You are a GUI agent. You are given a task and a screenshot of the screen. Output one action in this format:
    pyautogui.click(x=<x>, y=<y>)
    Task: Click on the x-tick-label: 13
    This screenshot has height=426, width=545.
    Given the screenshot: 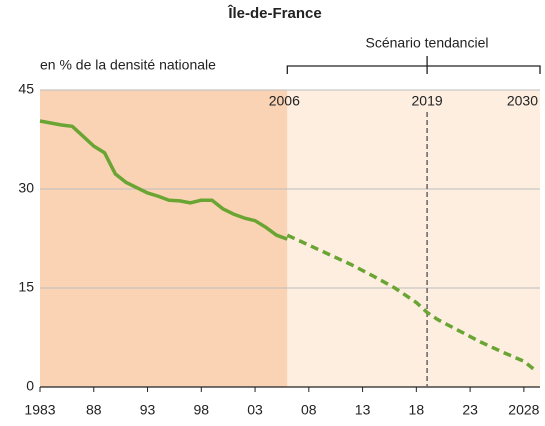 What is the action you would take?
    pyautogui.click(x=363, y=410)
    